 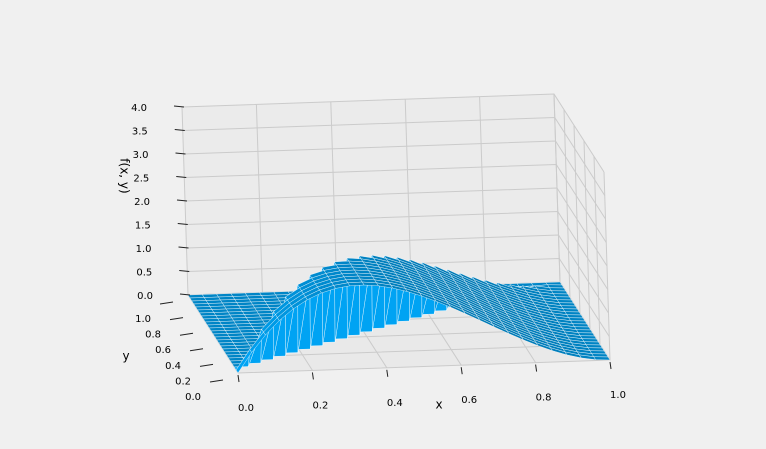 What do you see at coordinates (144, 273) in the screenshot?
I see `z-tick-label: 0.5` at bounding box center [144, 273].